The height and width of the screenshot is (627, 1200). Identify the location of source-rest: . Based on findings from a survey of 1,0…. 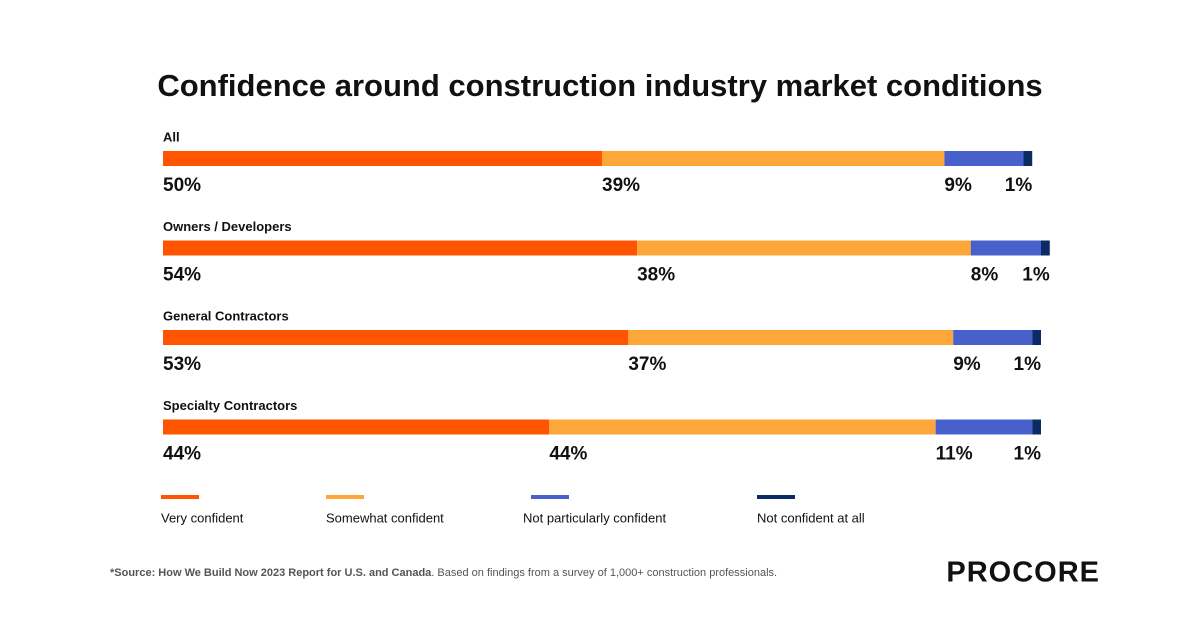
(604, 573).